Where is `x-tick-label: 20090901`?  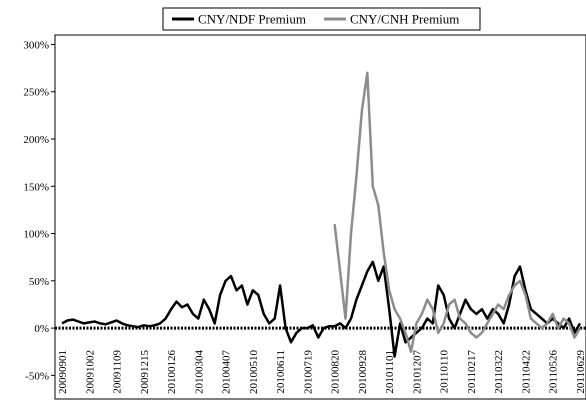 x-tick-label: 20090901 is located at coordinates (63, 372).